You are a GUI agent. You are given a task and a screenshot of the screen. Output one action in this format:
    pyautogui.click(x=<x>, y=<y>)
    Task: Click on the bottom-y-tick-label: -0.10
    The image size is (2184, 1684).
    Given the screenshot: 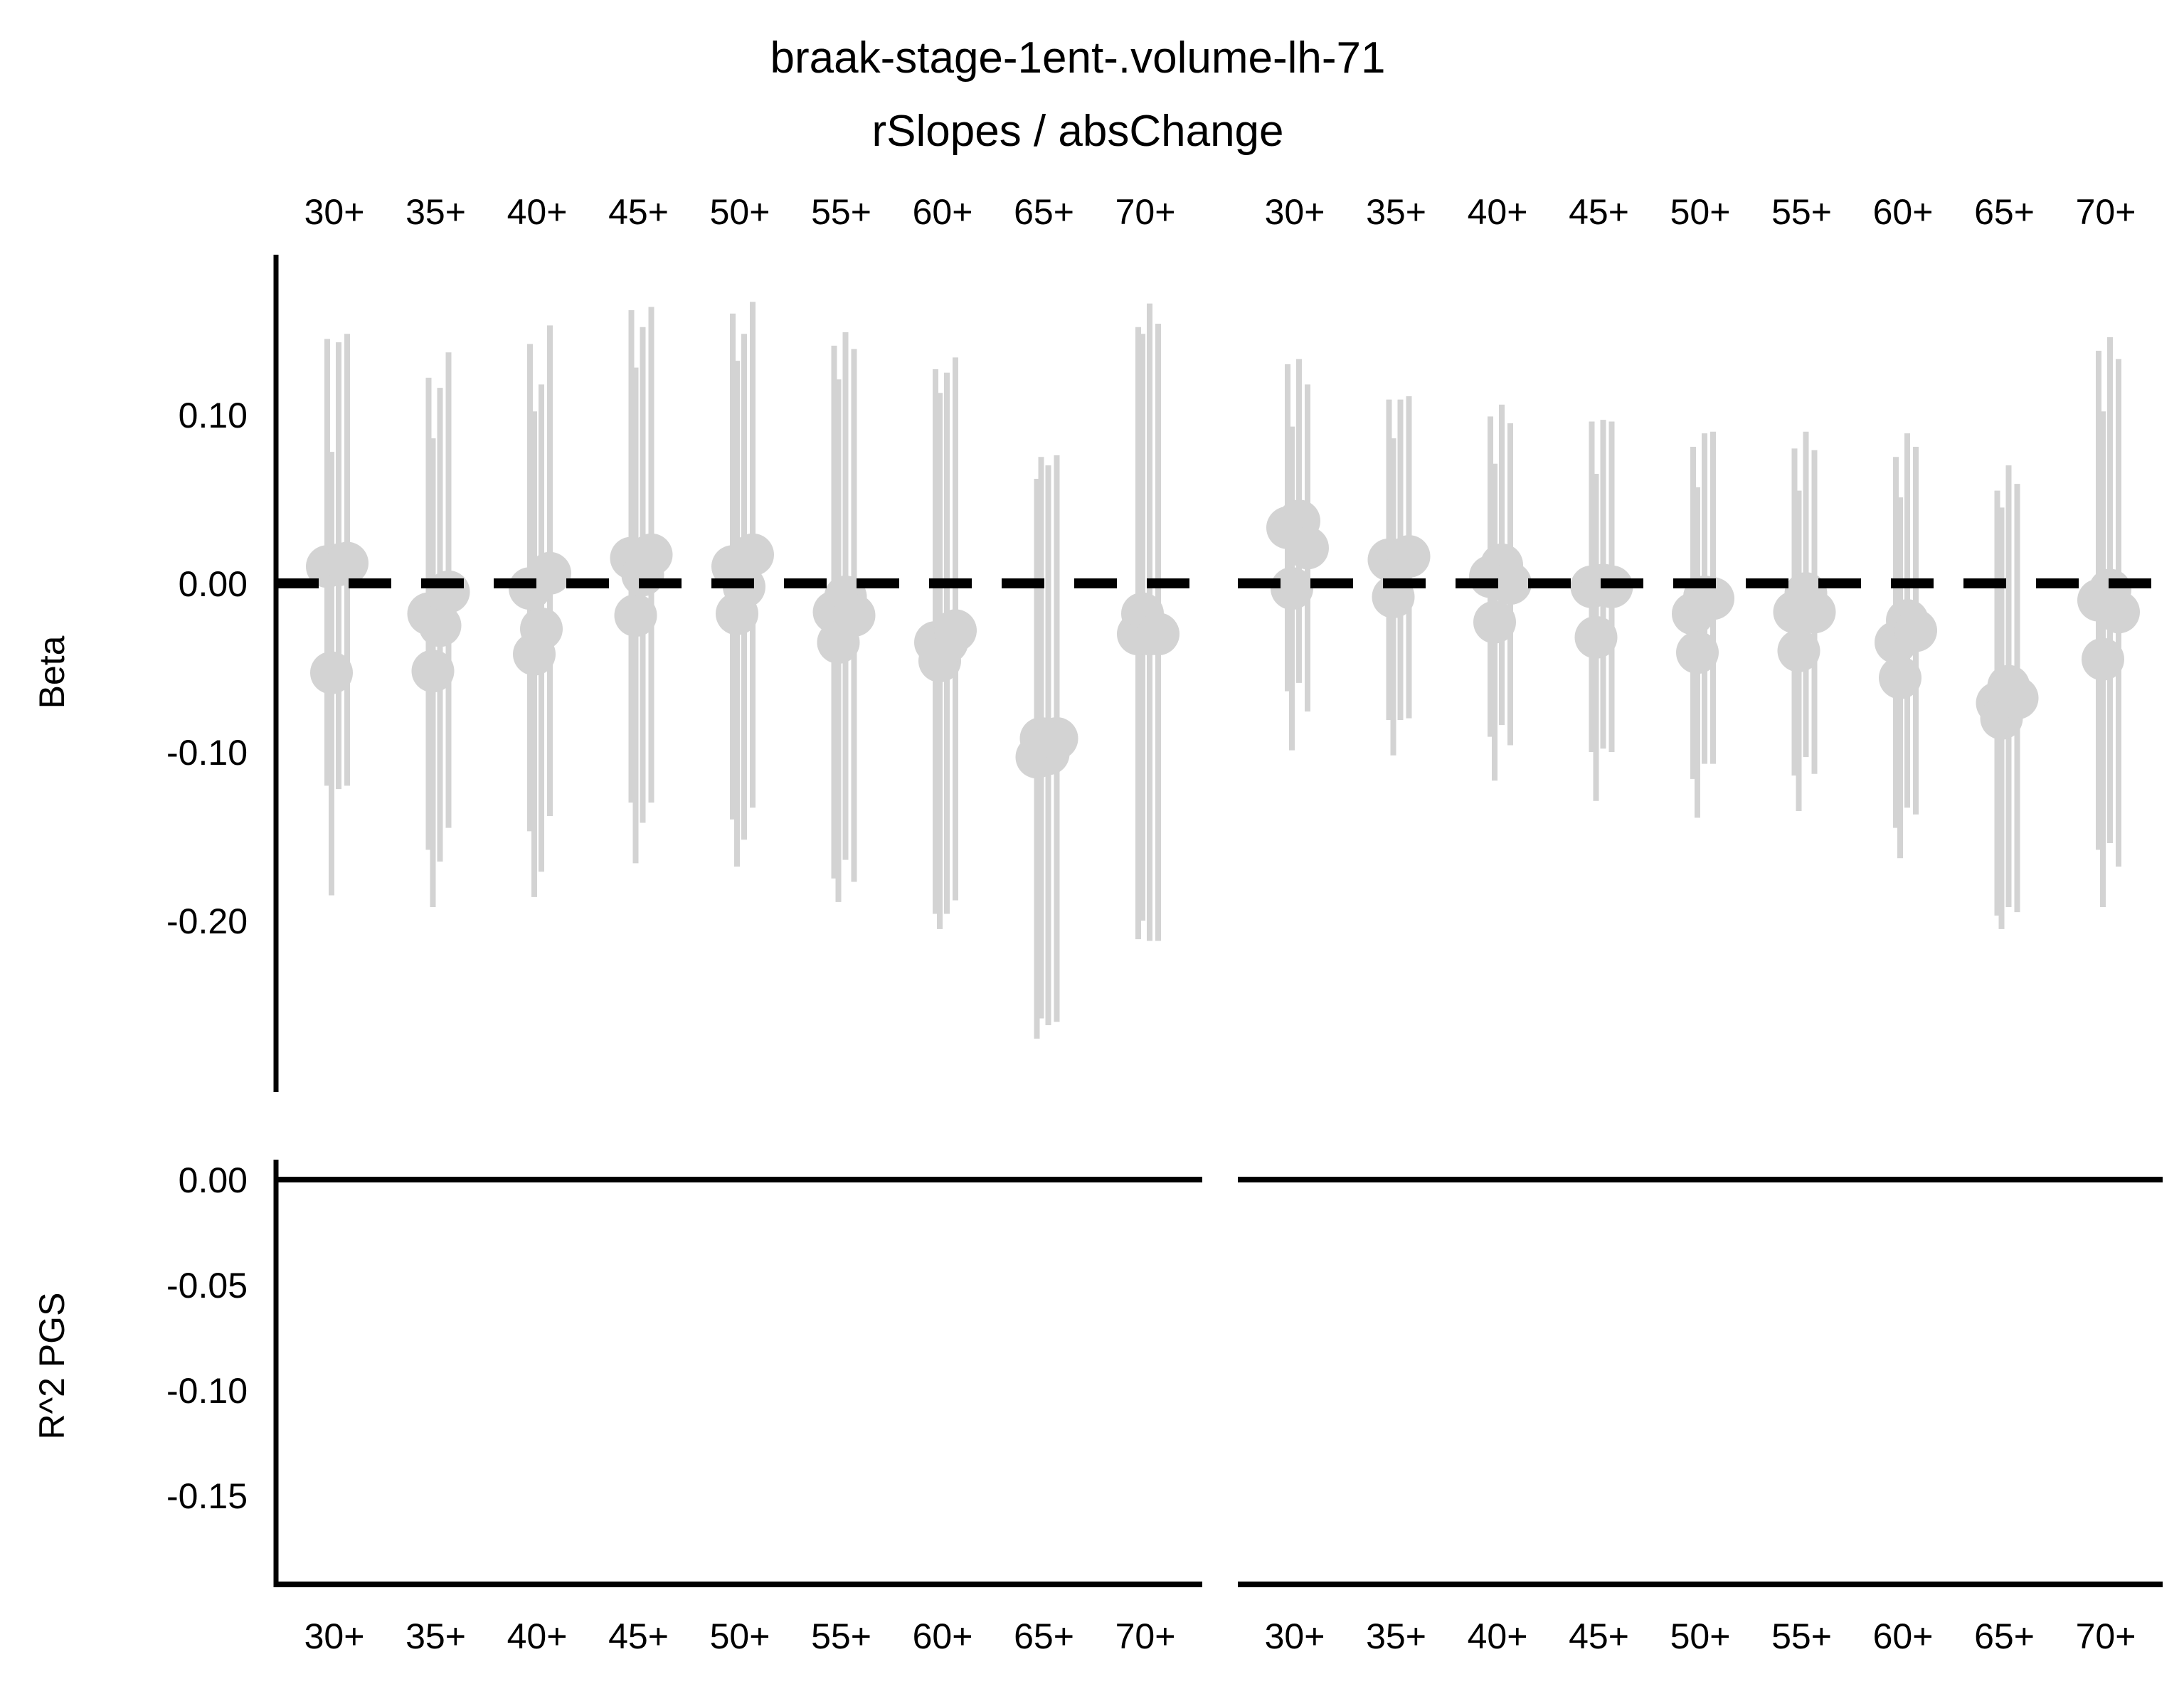 What is the action you would take?
    pyautogui.click(x=207, y=1391)
    